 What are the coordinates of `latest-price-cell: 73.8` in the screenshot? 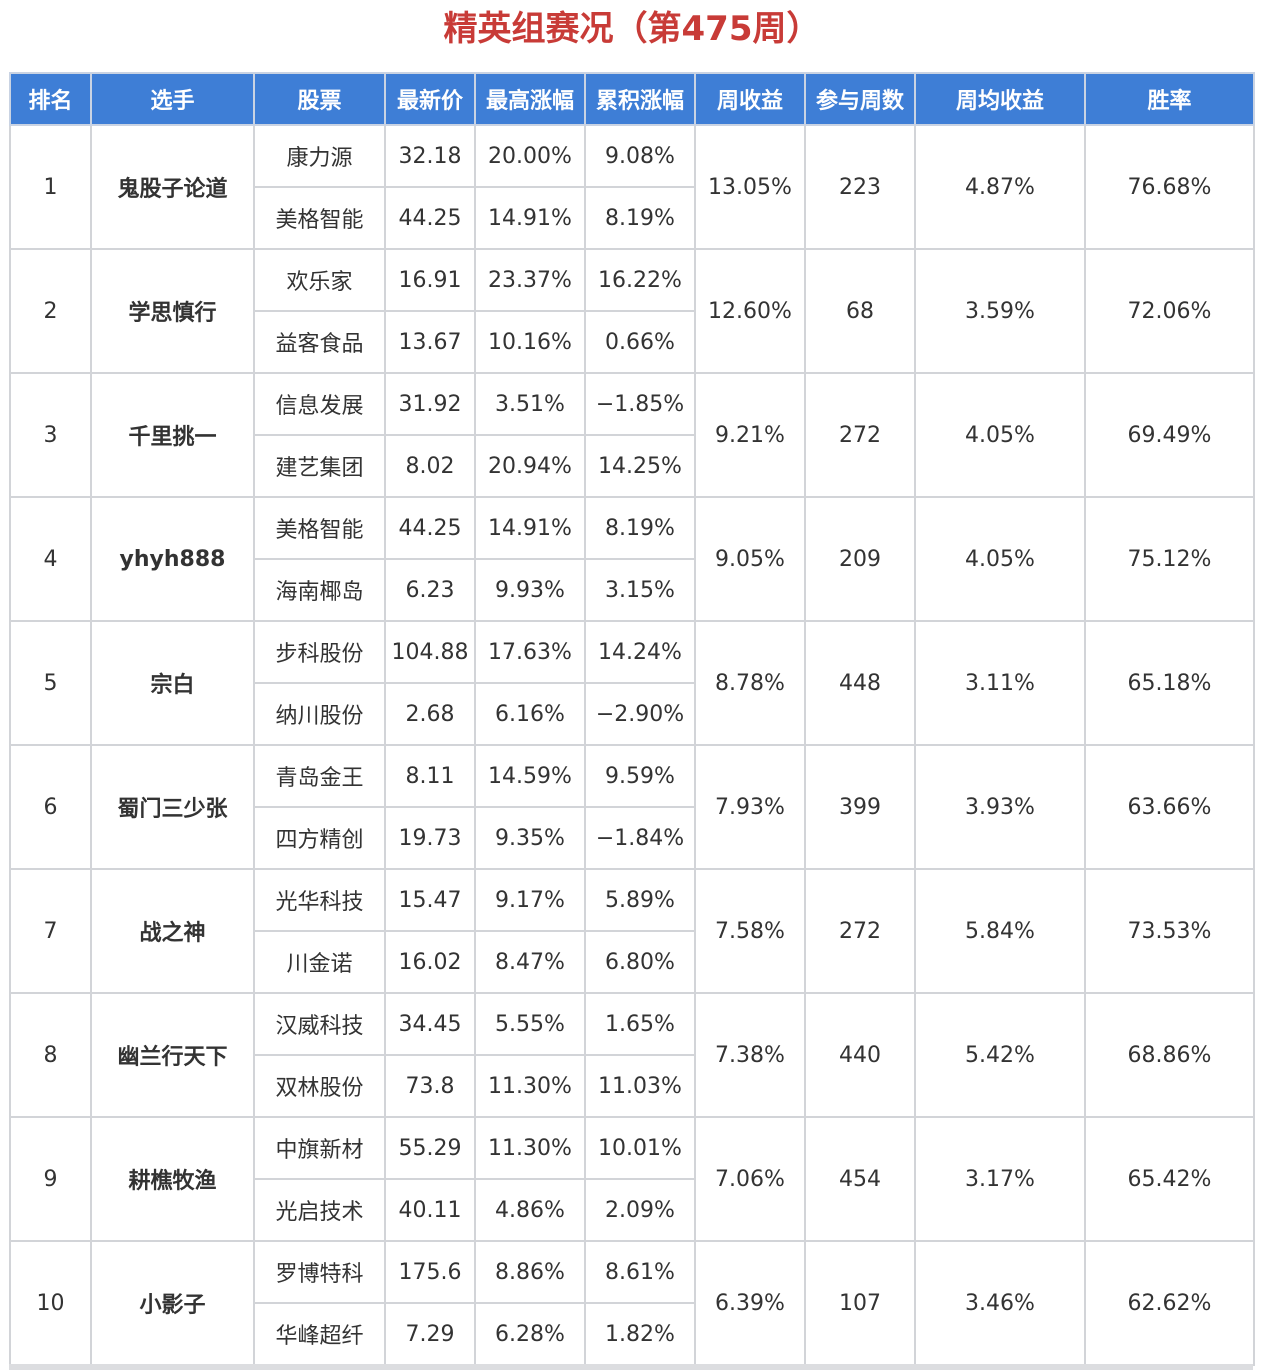 It's located at (430, 1086).